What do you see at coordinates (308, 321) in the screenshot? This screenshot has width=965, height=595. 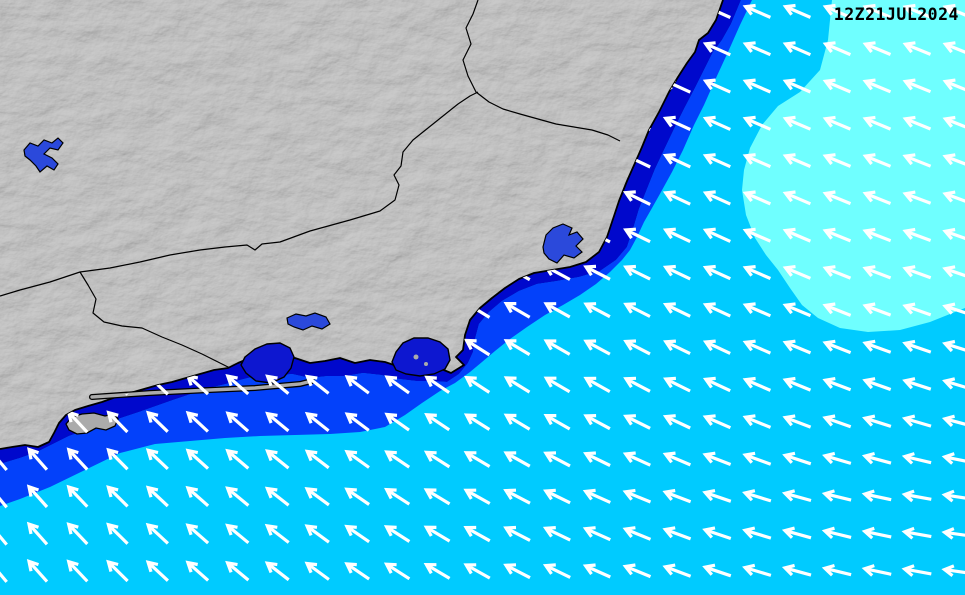 I see `lajes-reservoir` at bounding box center [308, 321].